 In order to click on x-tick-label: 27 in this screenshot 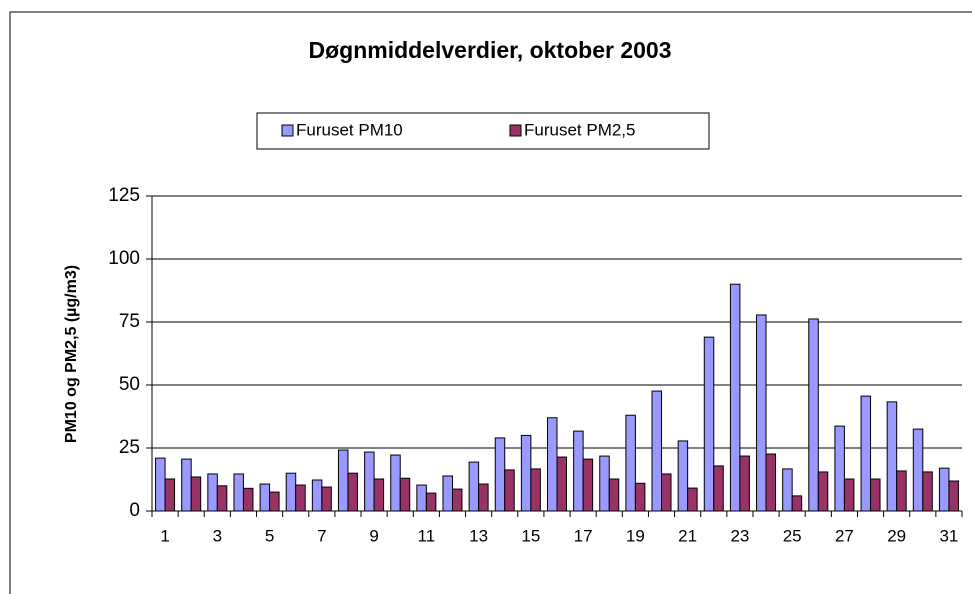, I will do `click(844, 535)`.